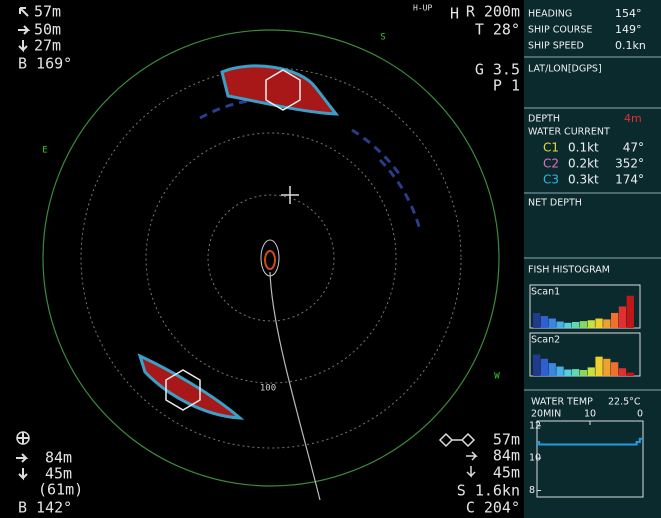  I want to click on histogram-title: FISH HISTOGRAM, so click(569, 270).